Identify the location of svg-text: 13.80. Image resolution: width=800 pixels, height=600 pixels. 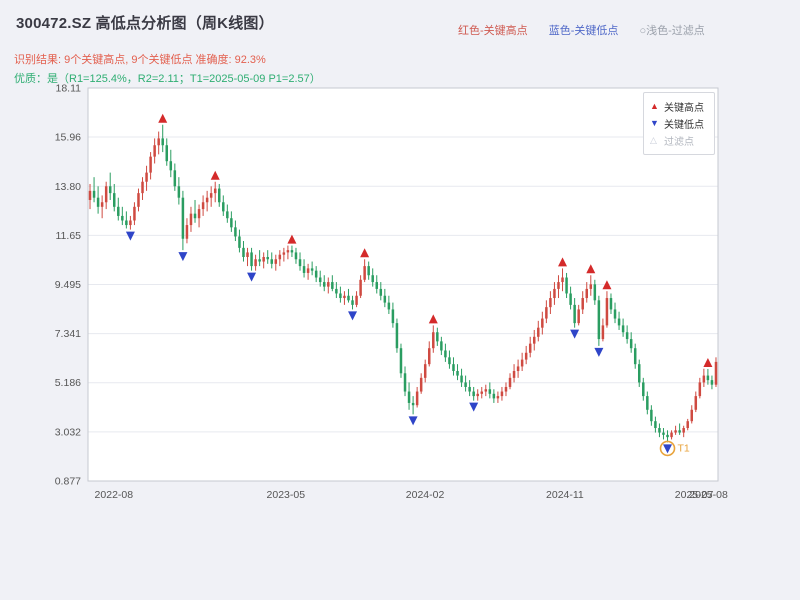
(68, 187).